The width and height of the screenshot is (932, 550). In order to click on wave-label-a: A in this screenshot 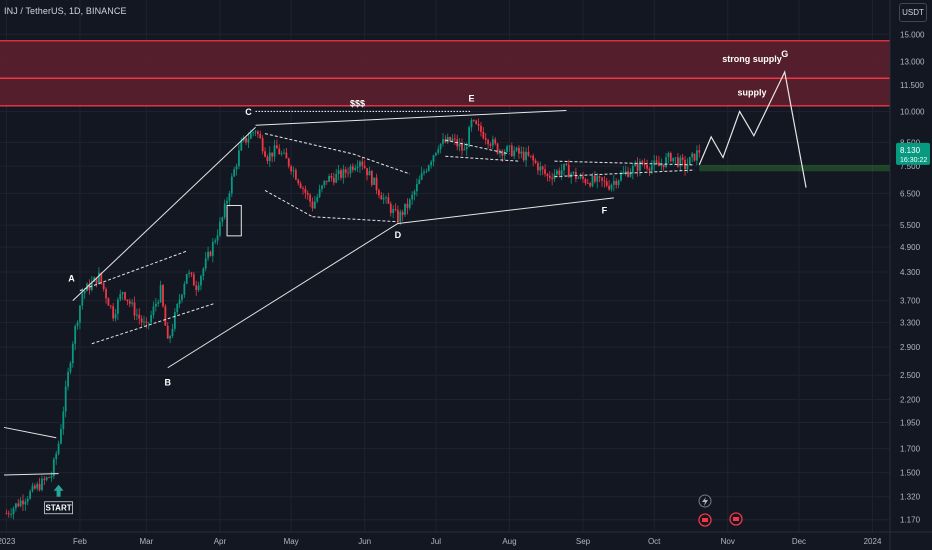, I will do `click(71, 279)`.